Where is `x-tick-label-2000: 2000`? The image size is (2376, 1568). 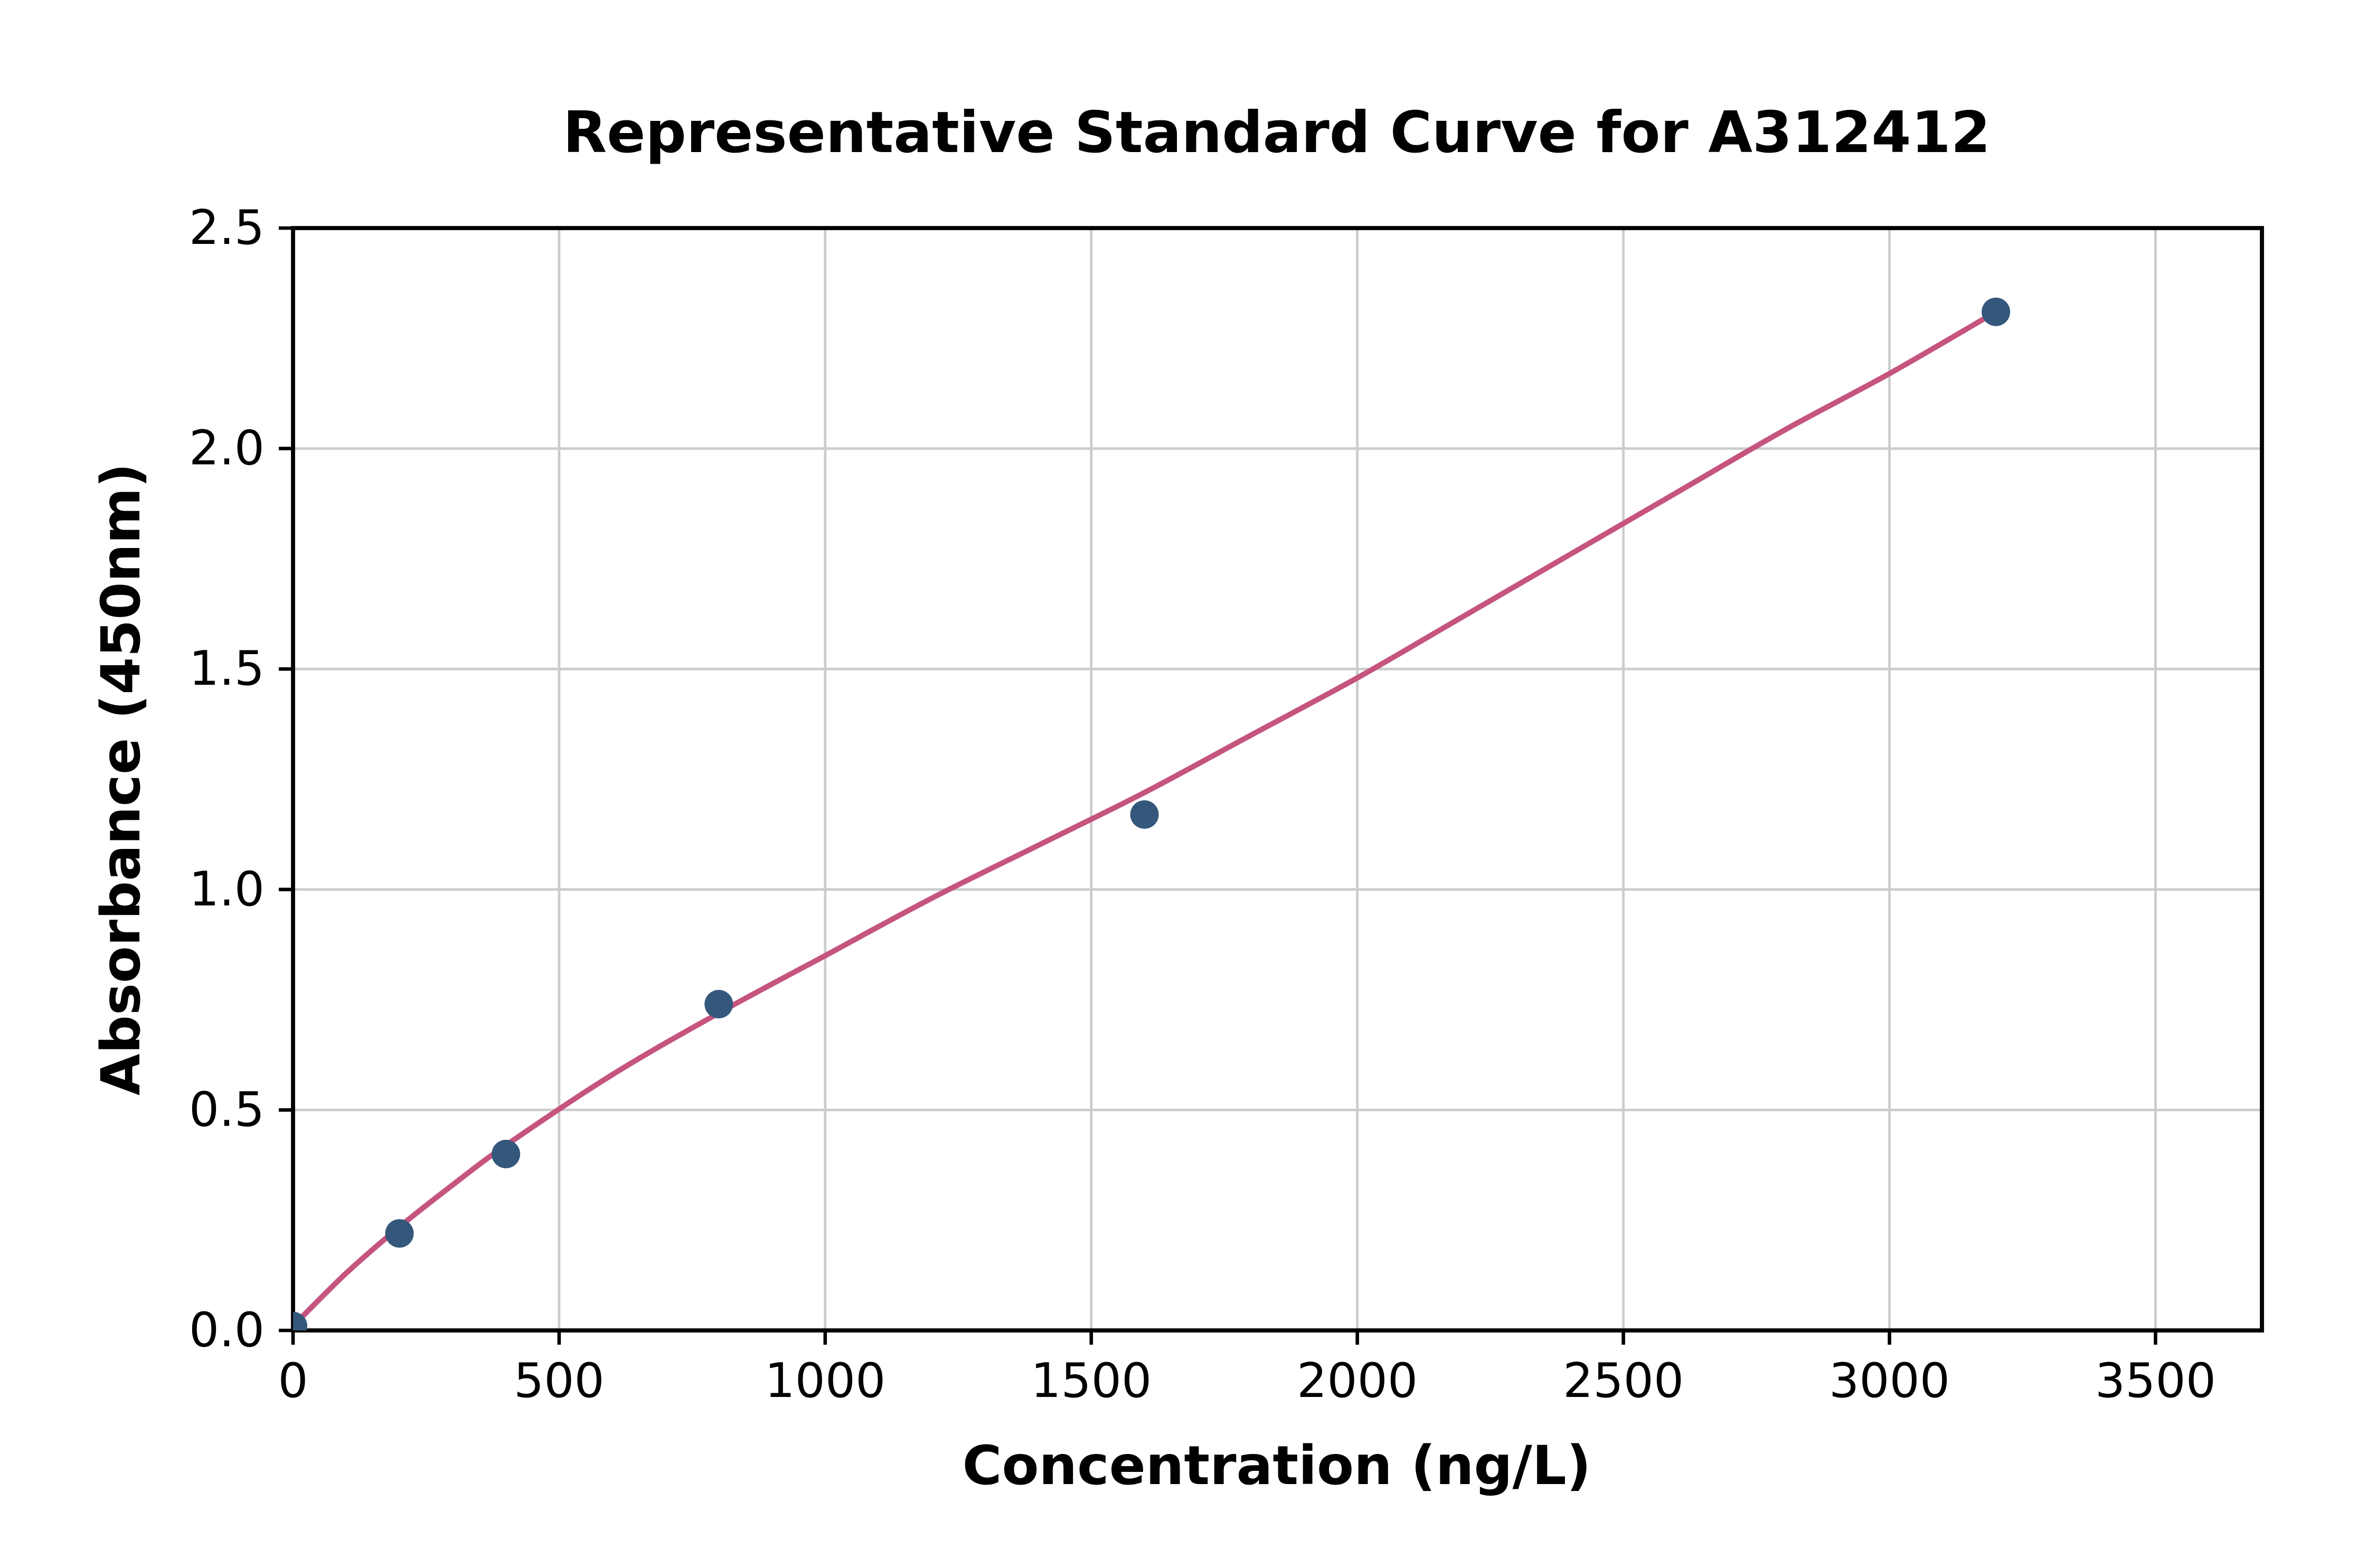
x-tick-label-2000: 2000 is located at coordinates (1358, 1381).